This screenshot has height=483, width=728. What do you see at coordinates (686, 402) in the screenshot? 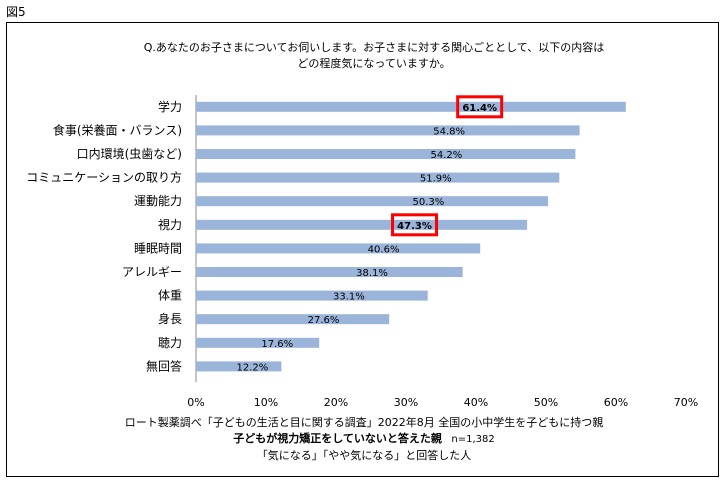
I see `x-tick-label: 70%` at bounding box center [686, 402].